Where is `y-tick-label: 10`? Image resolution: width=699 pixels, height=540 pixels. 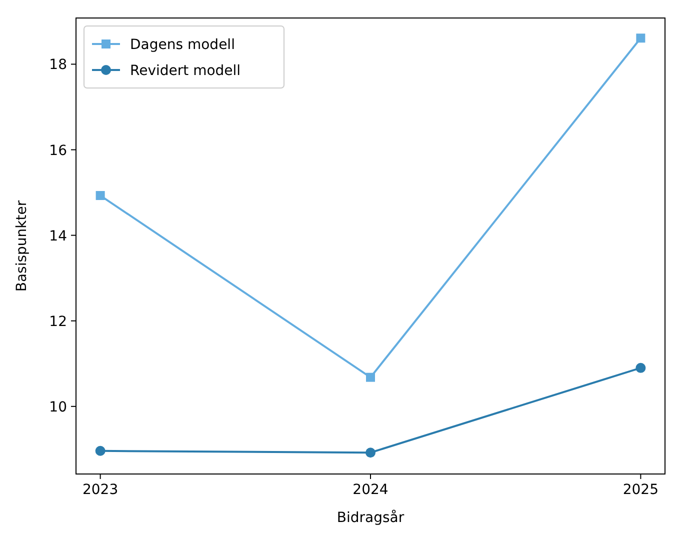 y-tick-label: 10 is located at coordinates (58, 407).